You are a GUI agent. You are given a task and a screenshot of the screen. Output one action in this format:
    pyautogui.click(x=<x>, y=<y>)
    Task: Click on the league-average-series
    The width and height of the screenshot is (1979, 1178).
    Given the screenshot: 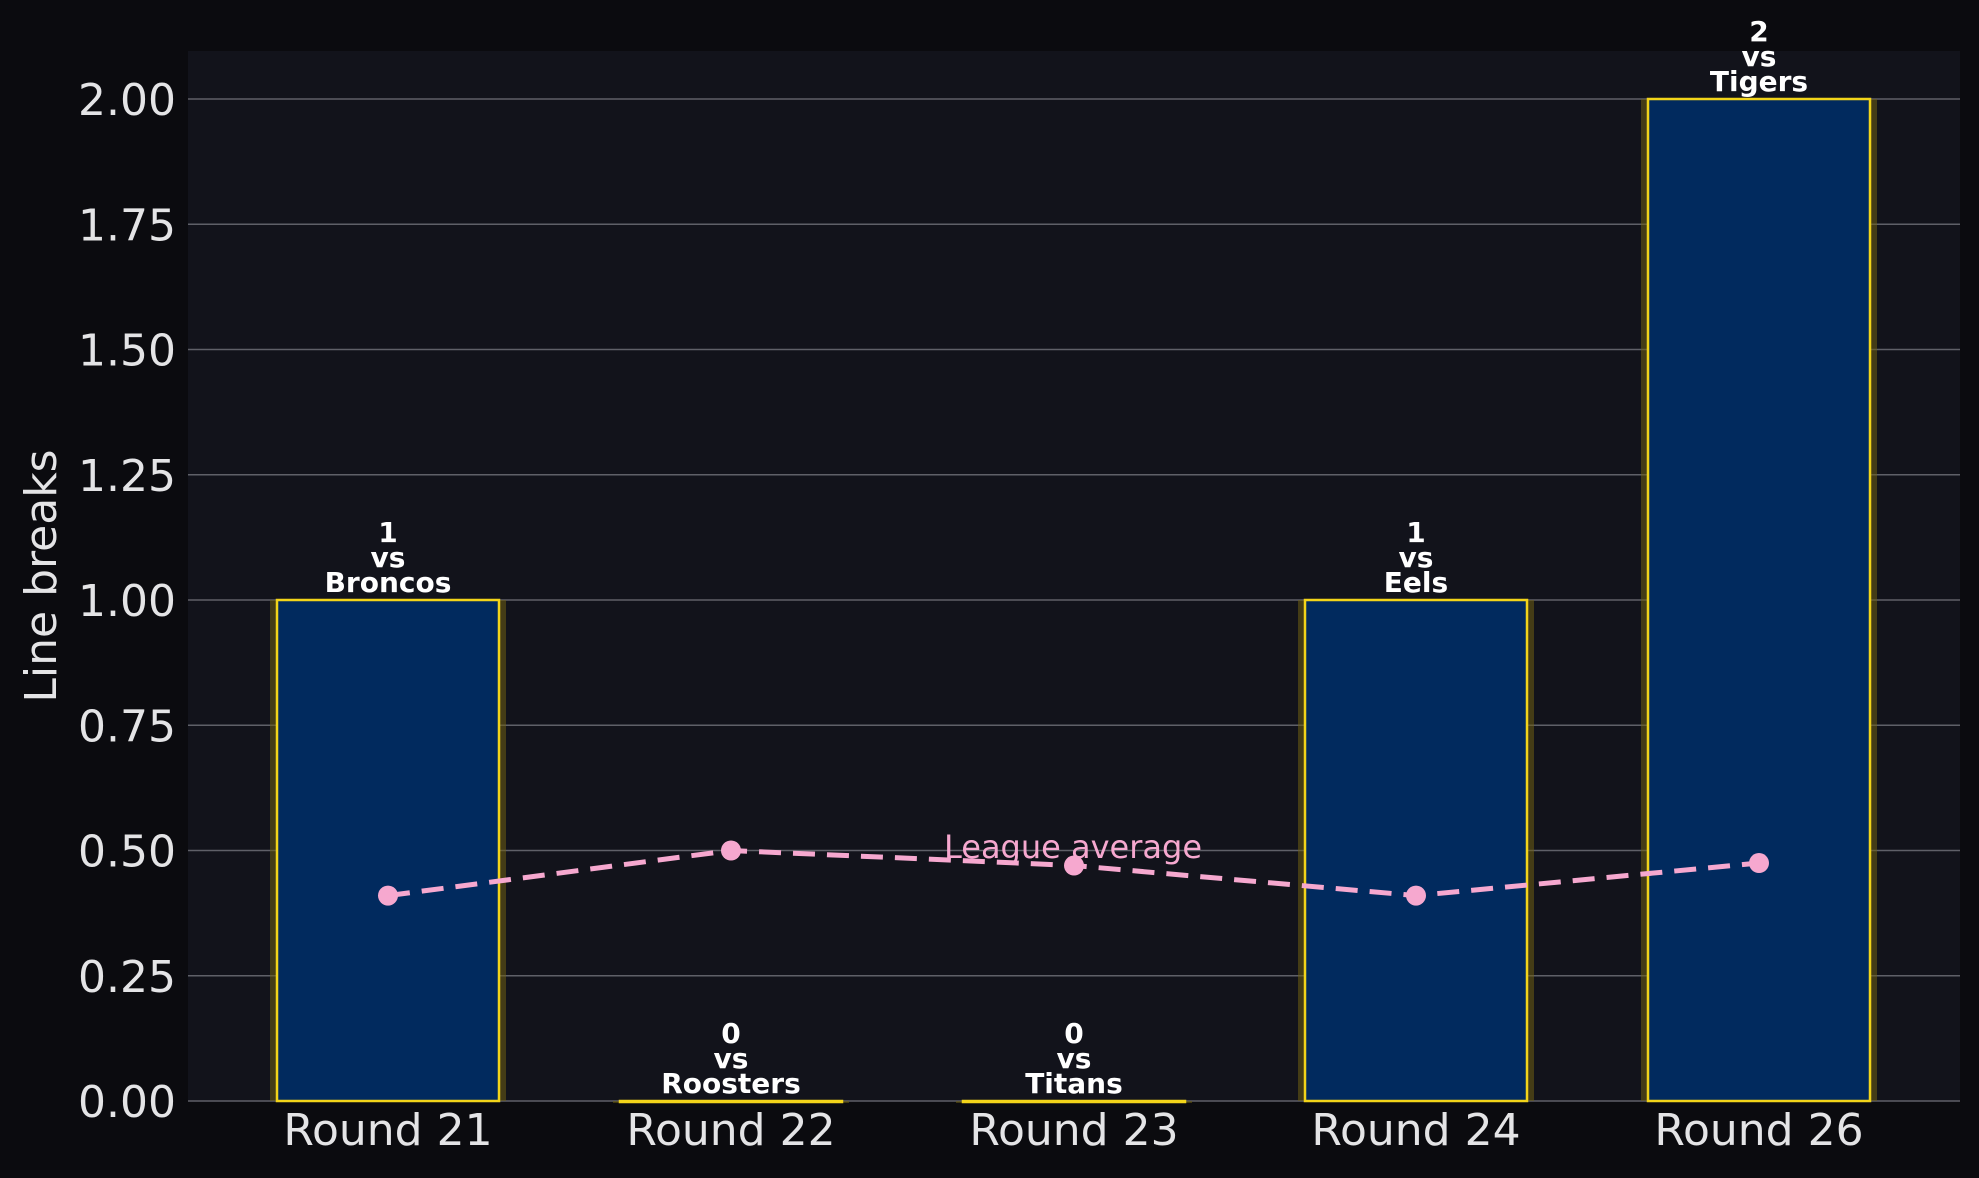 What is the action you would take?
    pyautogui.click(x=1073, y=873)
    